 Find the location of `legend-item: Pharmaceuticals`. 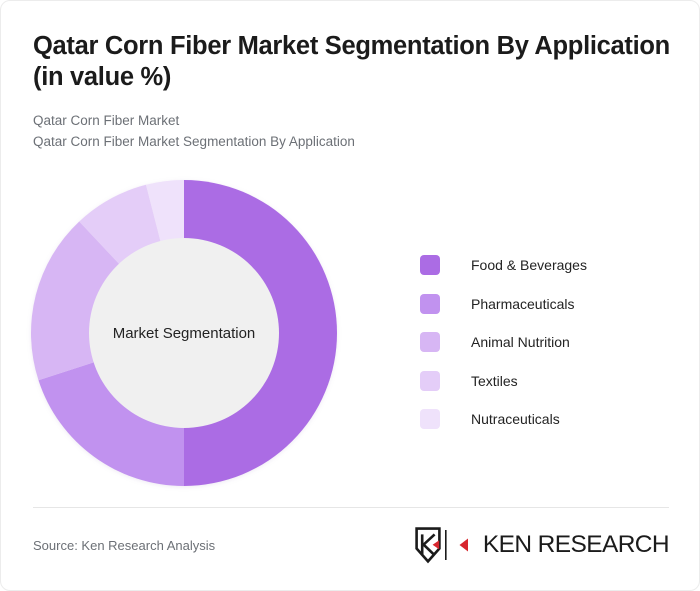

legend-item: Pharmaceuticals is located at coordinates (503, 304).